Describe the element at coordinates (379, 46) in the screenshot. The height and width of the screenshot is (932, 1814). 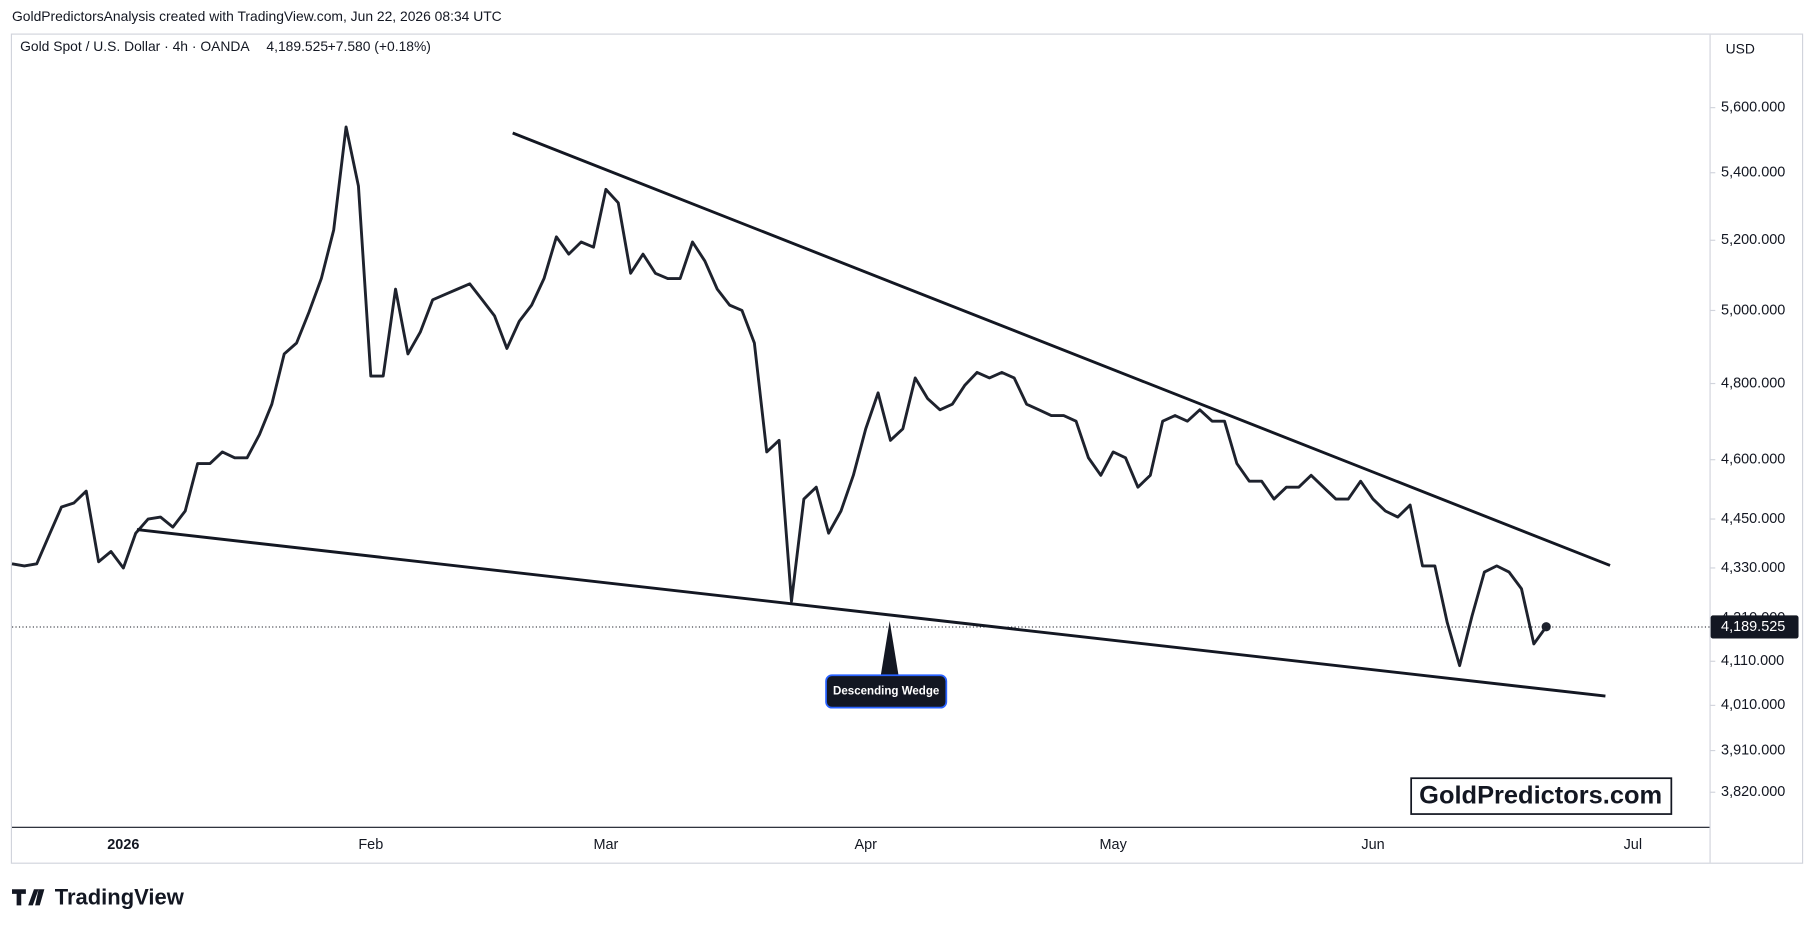
I see `legend-change: +7.580 (+0.18%)` at that location.